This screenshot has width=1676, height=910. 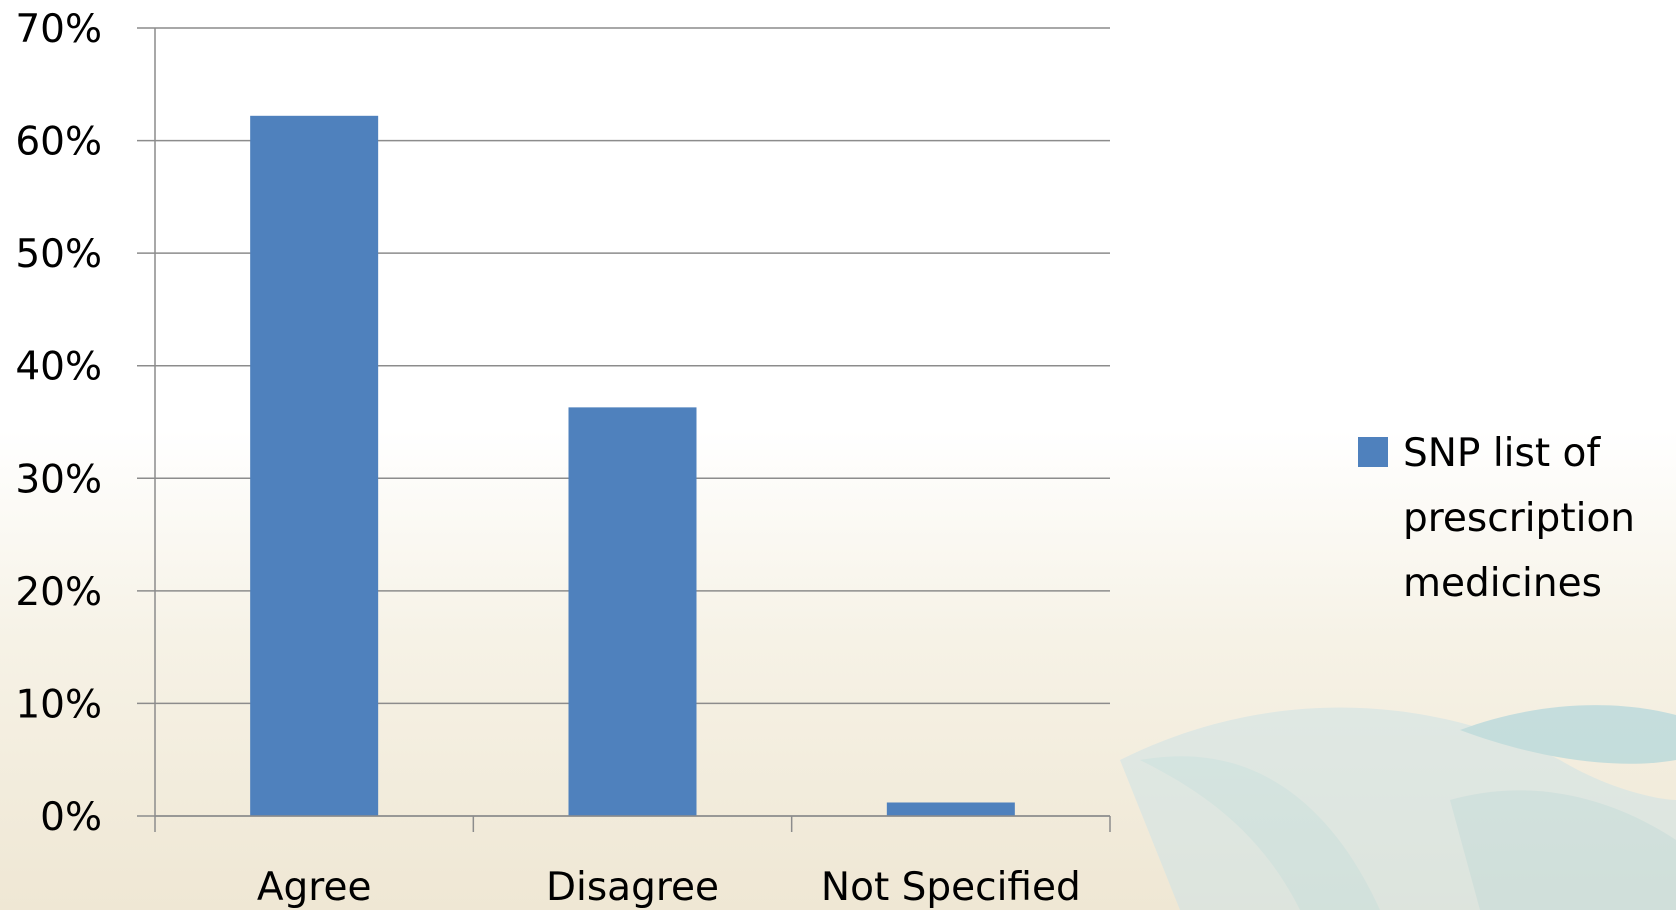 What do you see at coordinates (1519, 518) in the screenshot?
I see `legend-label: prescription` at bounding box center [1519, 518].